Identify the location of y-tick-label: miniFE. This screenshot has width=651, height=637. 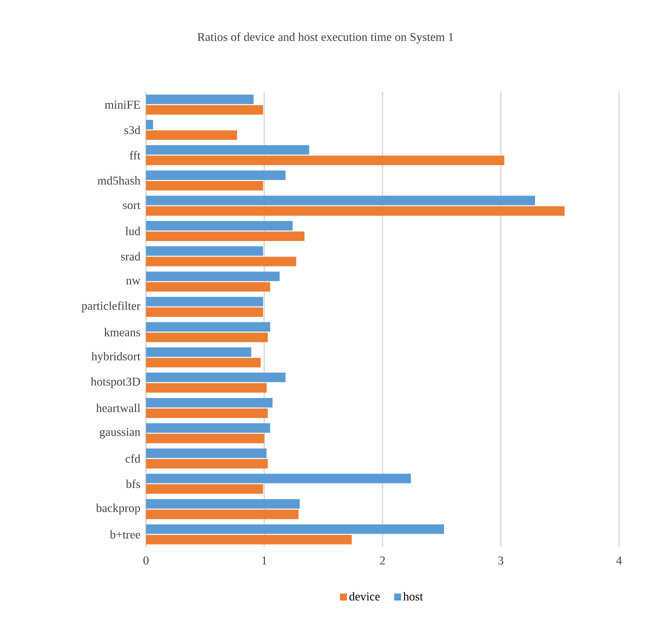
(122, 104).